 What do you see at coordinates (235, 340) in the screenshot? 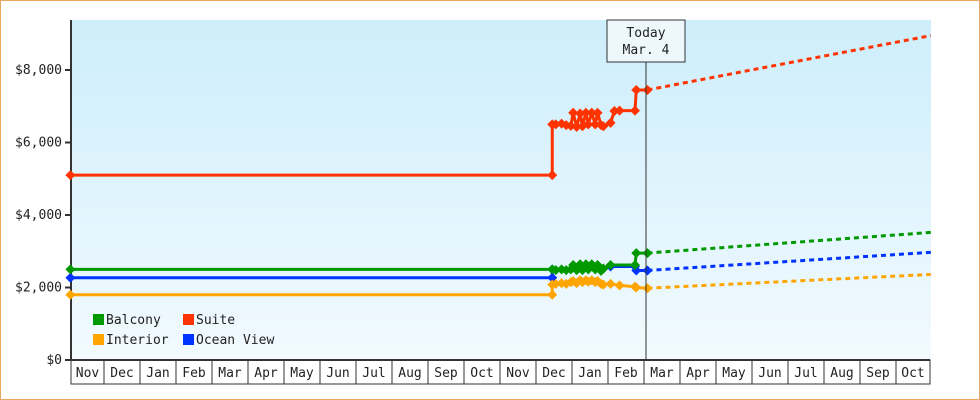
I see `legend-label: Ocean View` at bounding box center [235, 340].